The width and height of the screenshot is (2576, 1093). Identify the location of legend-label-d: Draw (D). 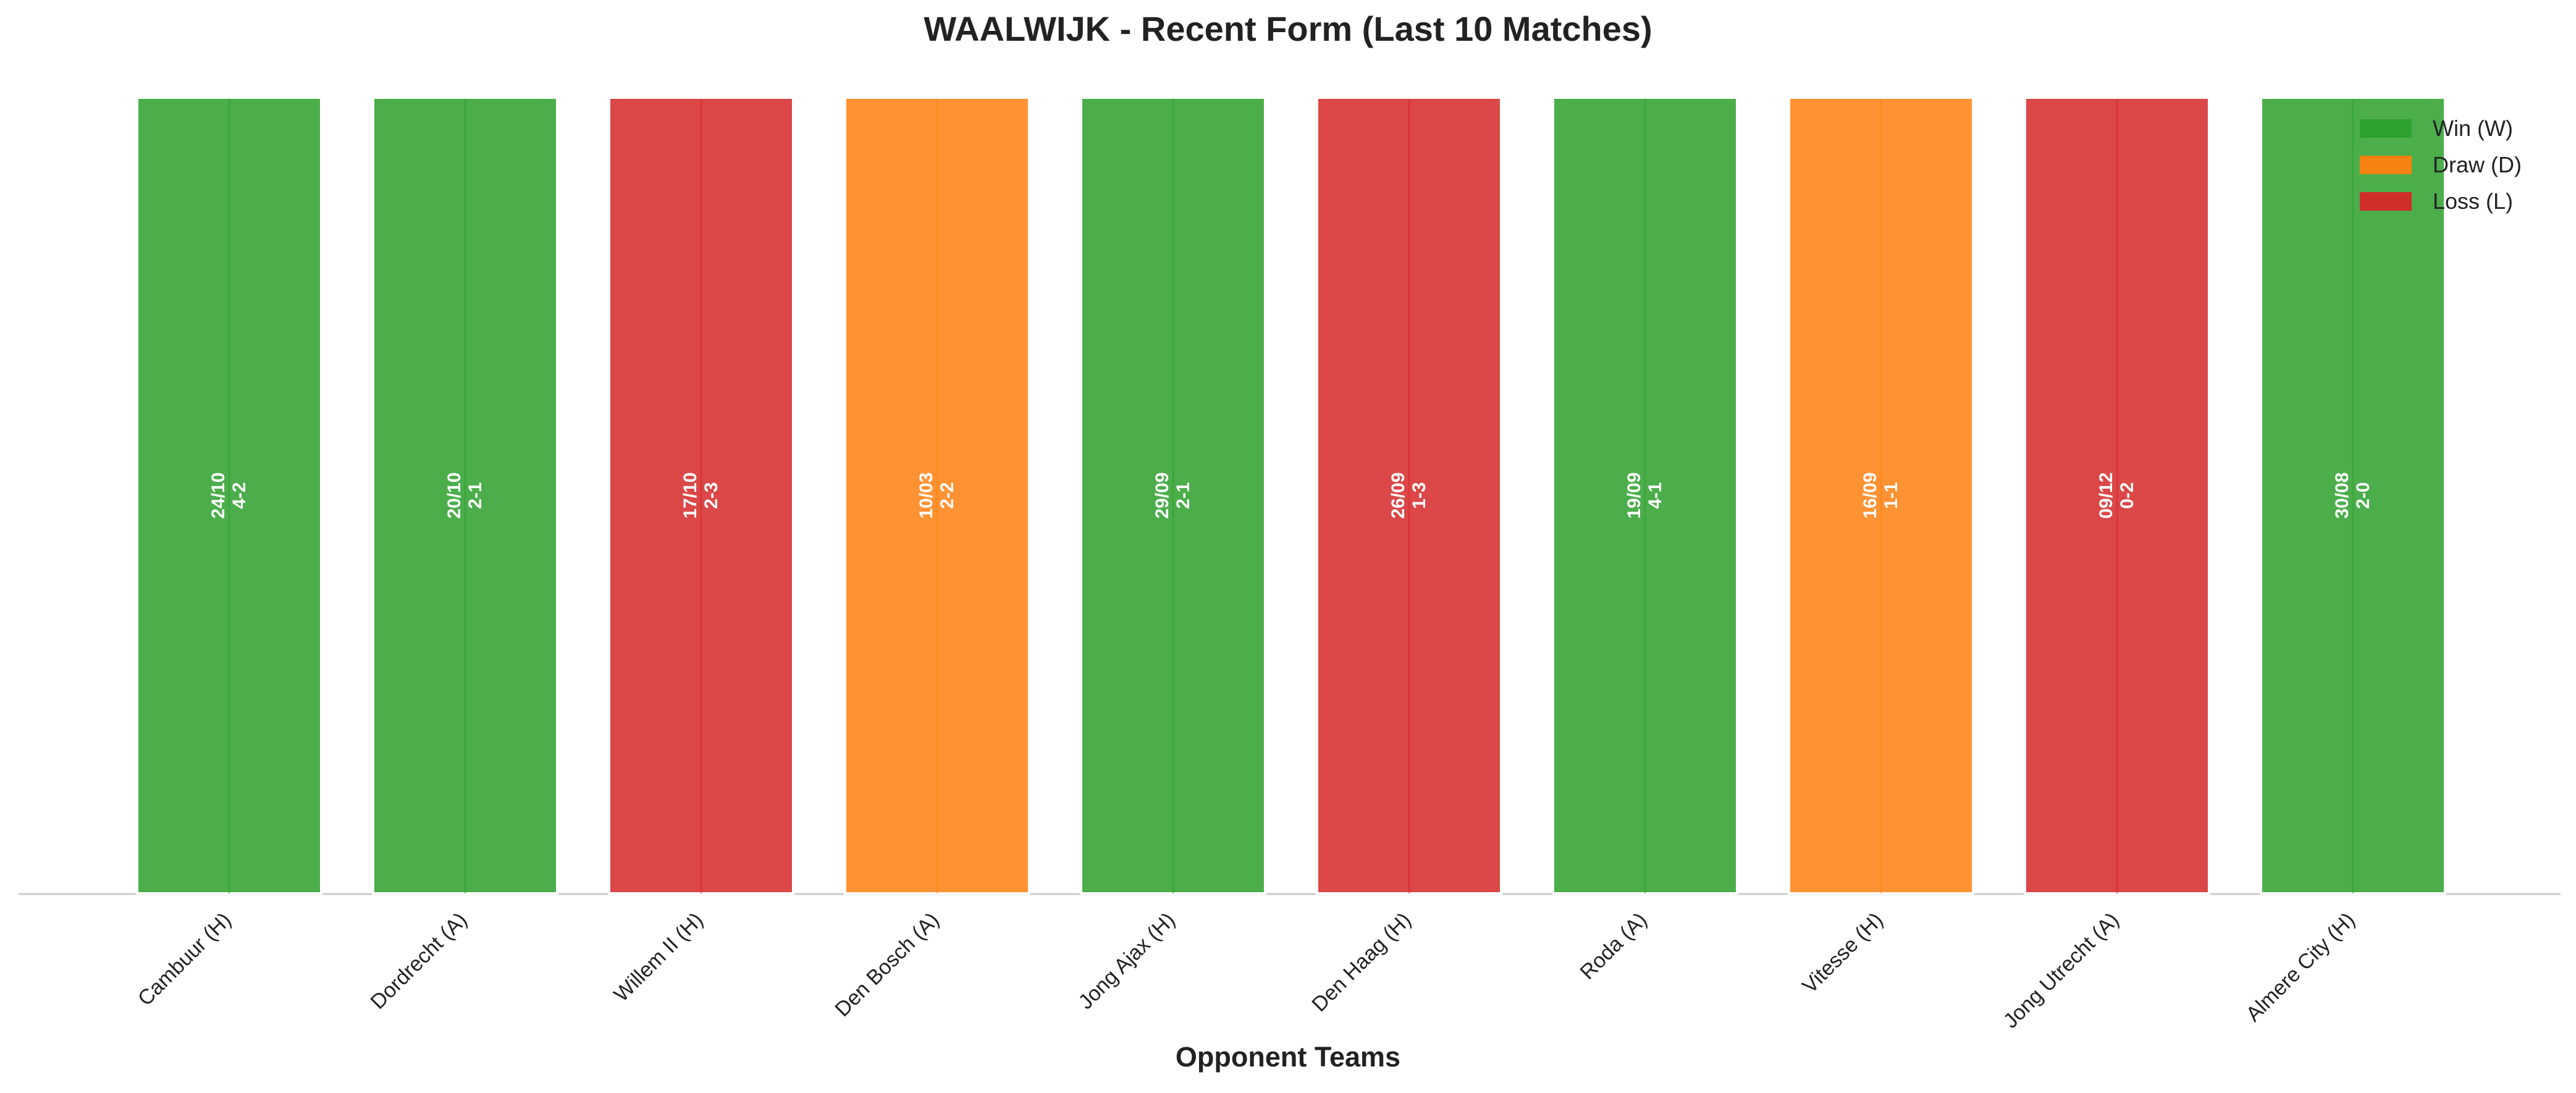
(2477, 165).